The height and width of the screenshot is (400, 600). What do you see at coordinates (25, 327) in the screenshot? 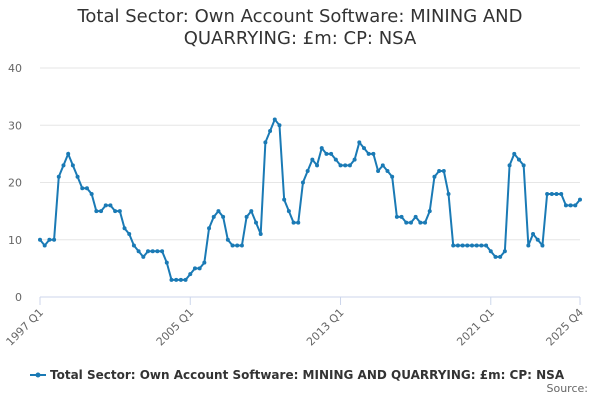
I see `x-tick-label: 1997 Q1` at bounding box center [25, 327].